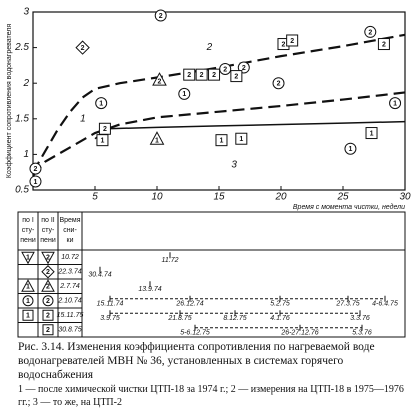  Describe the element at coordinates (349, 207) in the screenshot. I see `x-axis-label: Время с момента чистки, недели` at that location.